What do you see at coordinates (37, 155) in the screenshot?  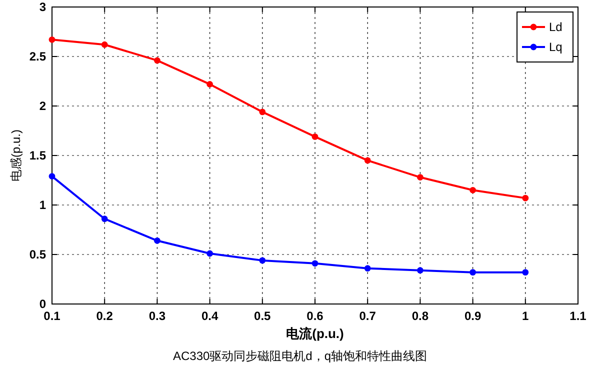 I see `y-tick-label: 1.5` at bounding box center [37, 155].